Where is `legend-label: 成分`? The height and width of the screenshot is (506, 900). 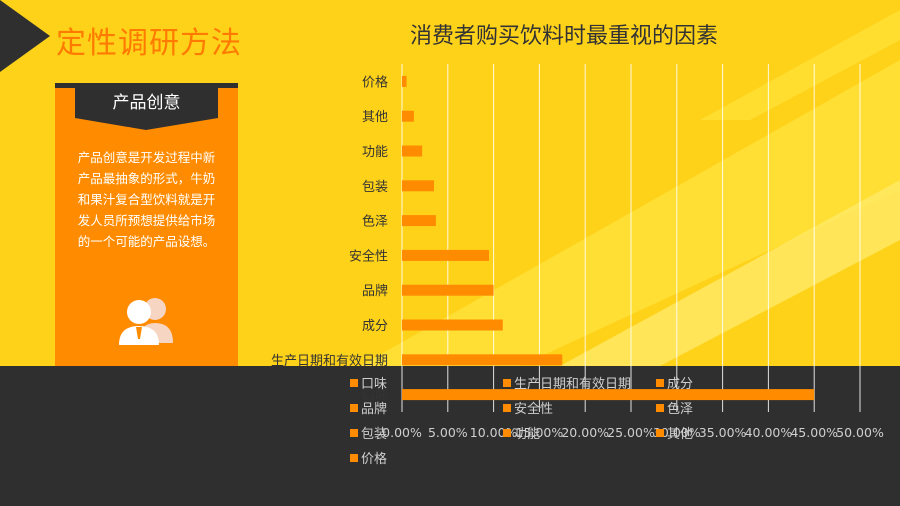
legend-label: 成分 is located at coordinates (680, 384).